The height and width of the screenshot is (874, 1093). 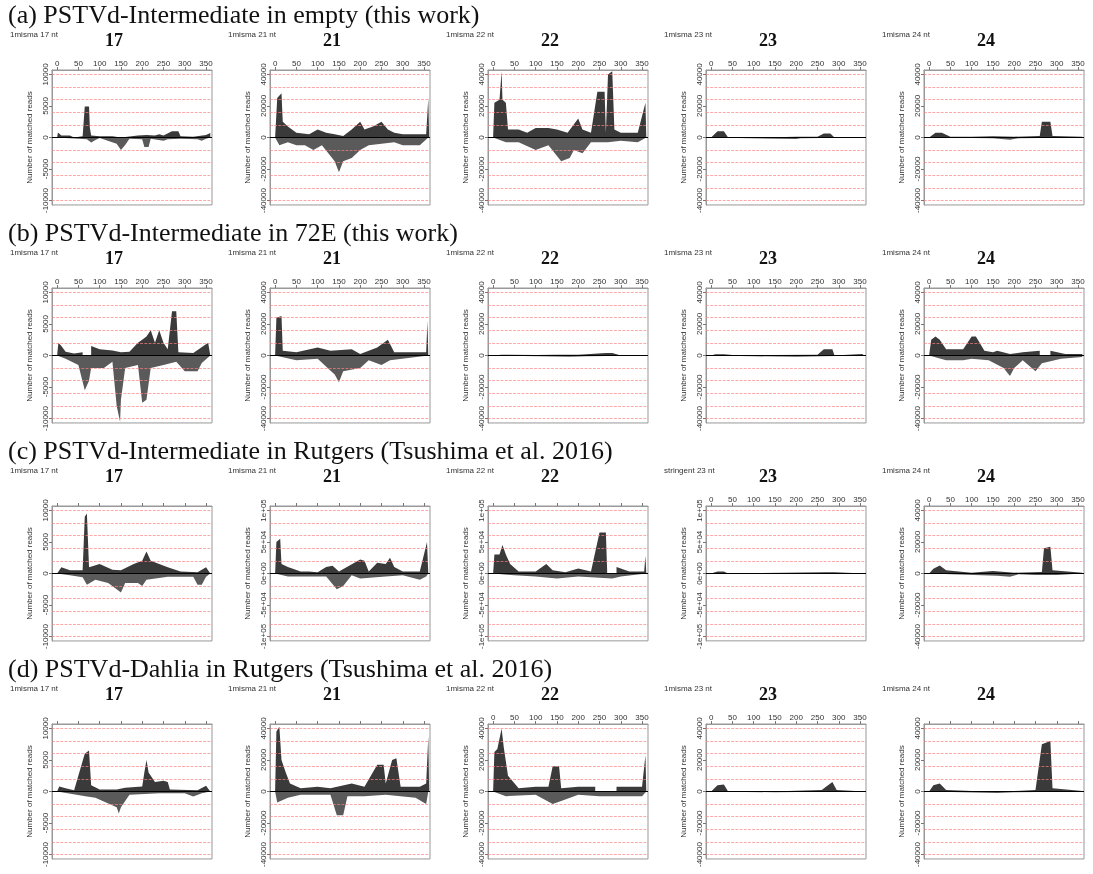 What do you see at coordinates (550, 476) in the screenshot?
I see `chart-title: 22` at bounding box center [550, 476].